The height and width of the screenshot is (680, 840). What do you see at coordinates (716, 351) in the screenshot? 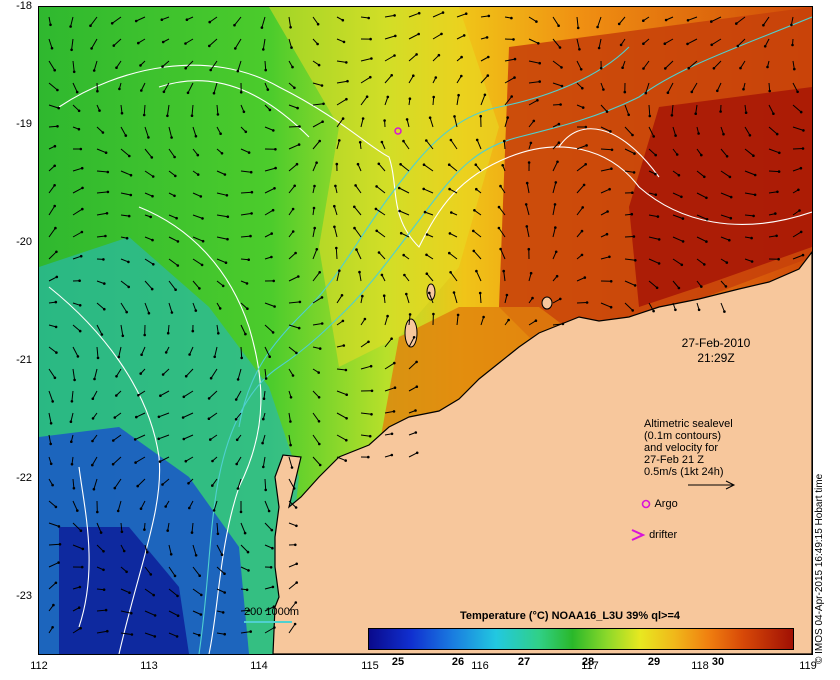
I see `image-timestamp: 27-Feb-2010 21:29Z` at bounding box center [716, 351].